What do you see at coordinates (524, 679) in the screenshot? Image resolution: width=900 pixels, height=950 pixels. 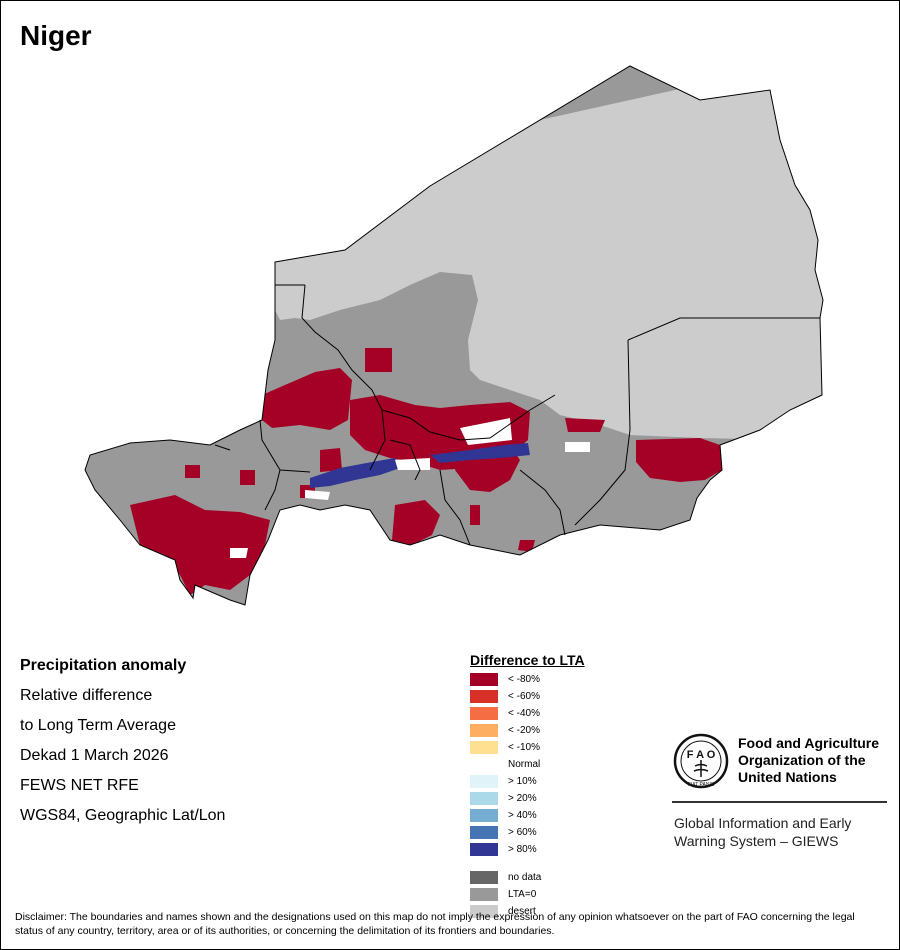 I see `legend-label: < -80%` at bounding box center [524, 679].